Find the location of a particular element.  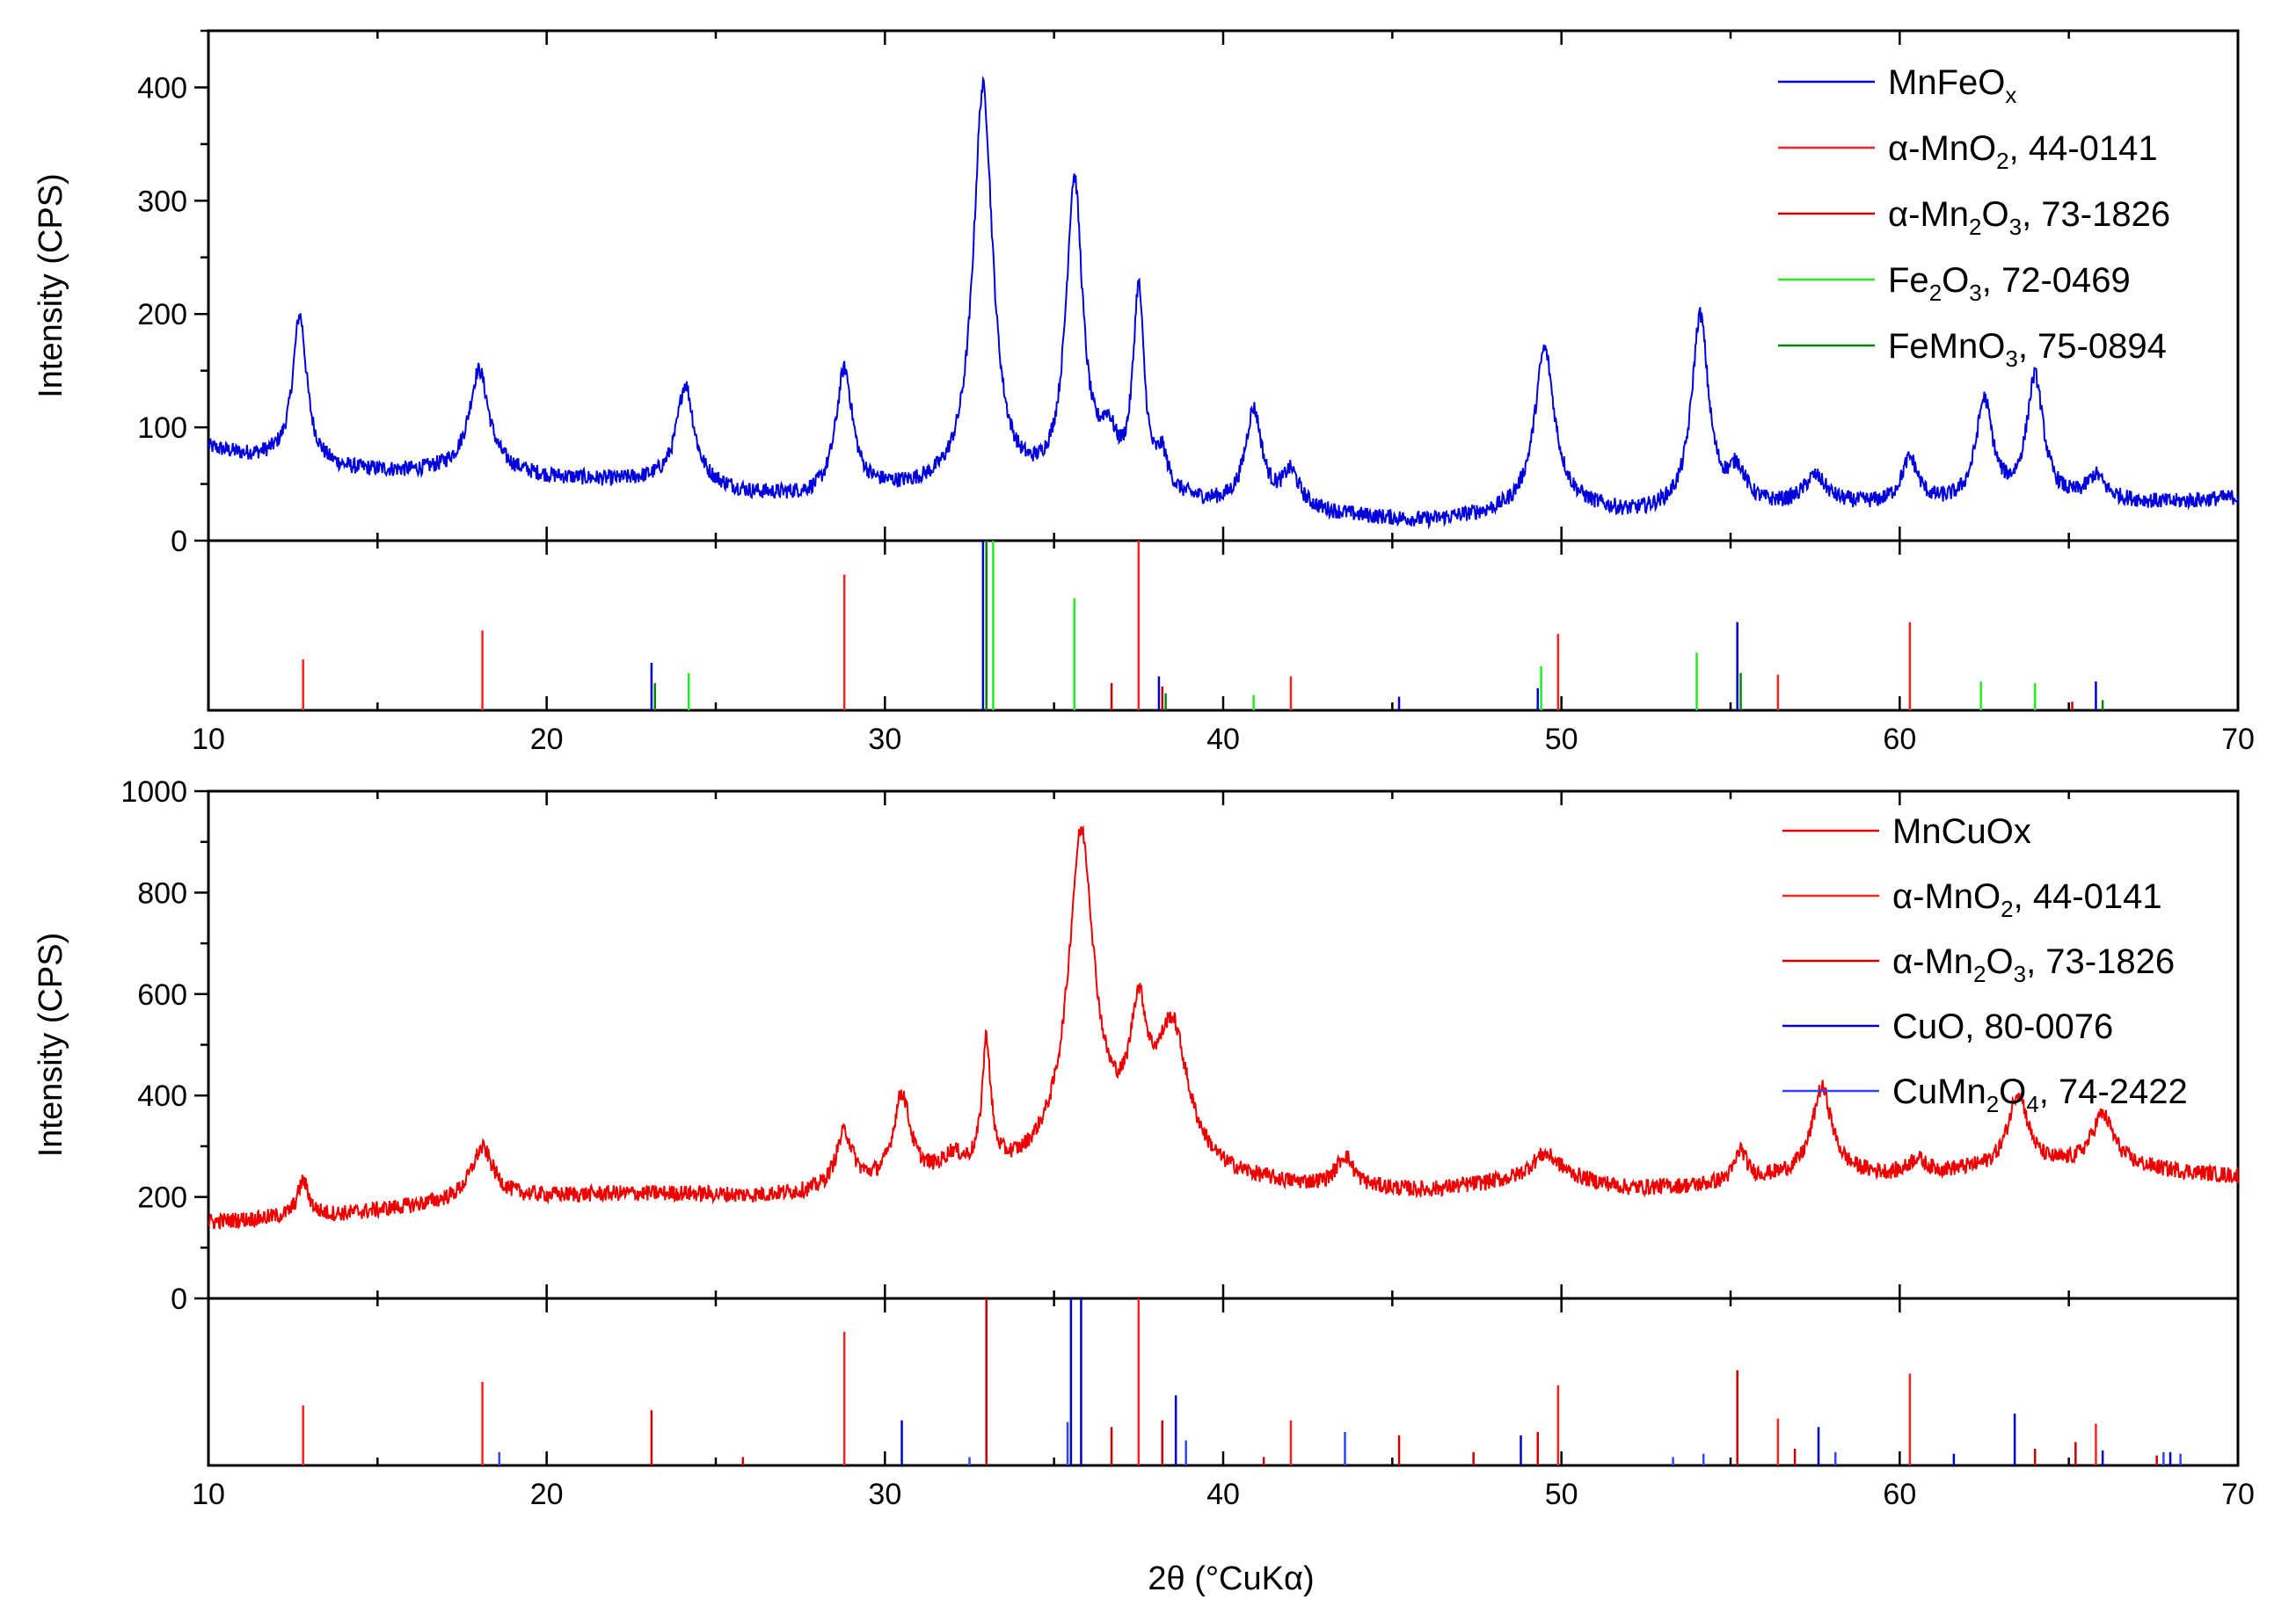

legend-label: Fe2O3, 72-0469 is located at coordinates (2010, 283).